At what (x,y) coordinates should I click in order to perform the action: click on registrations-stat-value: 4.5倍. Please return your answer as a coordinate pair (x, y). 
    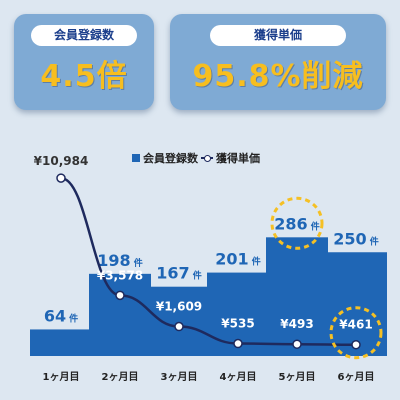
    Looking at the image, I should click on (84, 76).